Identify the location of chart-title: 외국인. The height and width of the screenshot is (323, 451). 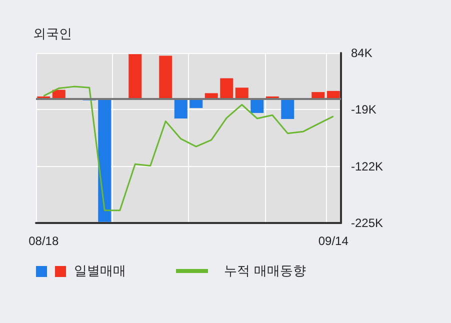
(52, 33).